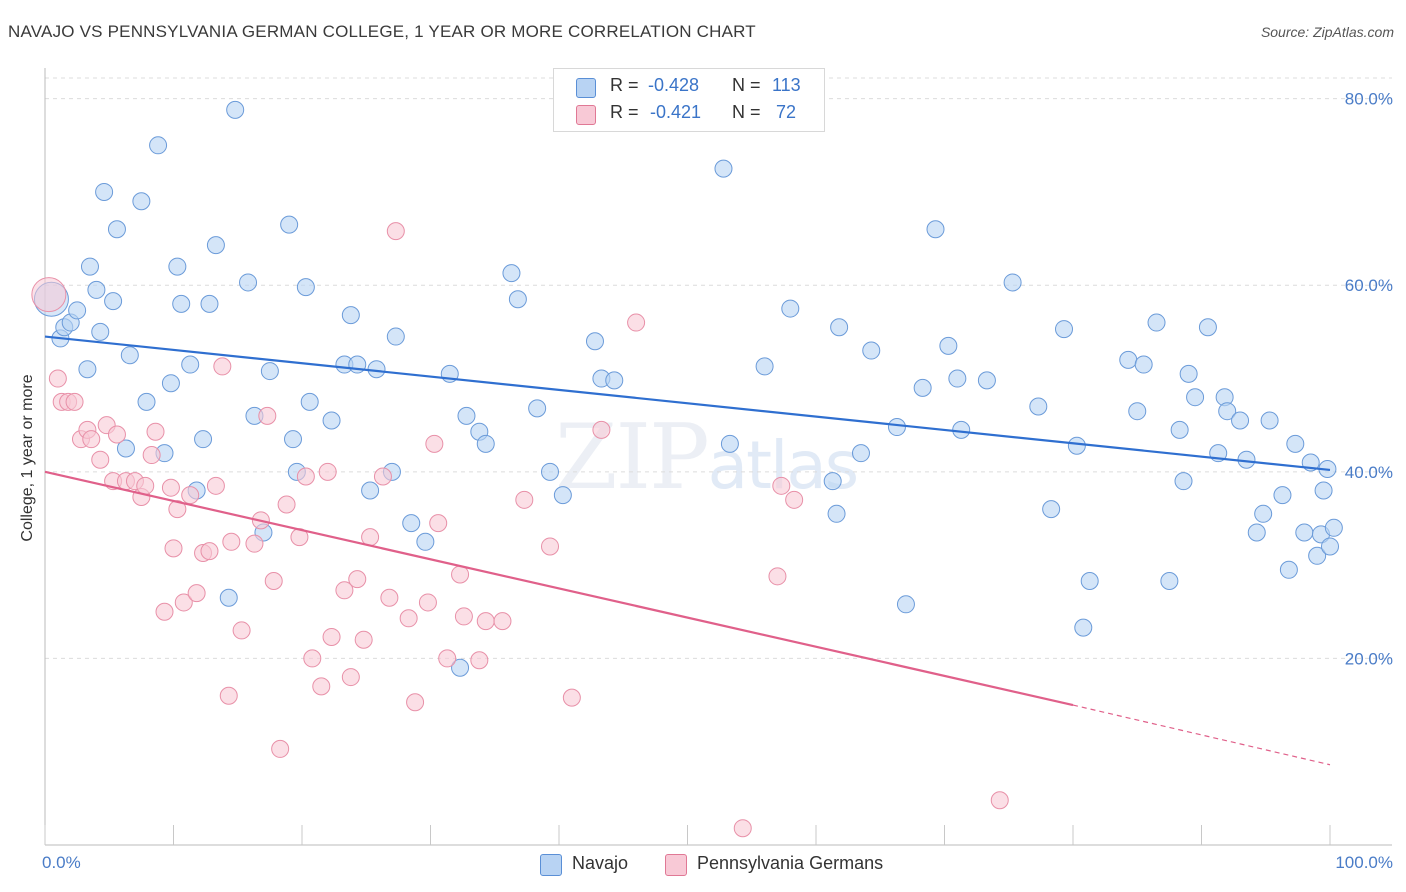 The image size is (1406, 892). I want to click on bottom-legend-label-pa-german: Pennsylvania Germans, so click(790, 863).